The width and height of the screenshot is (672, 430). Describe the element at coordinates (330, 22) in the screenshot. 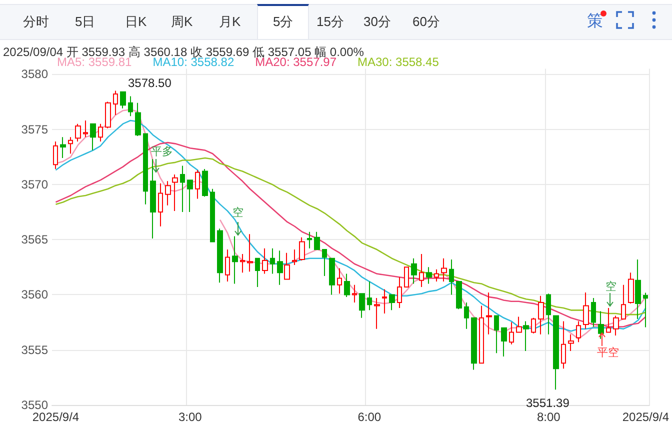

I see `text: 15分` at that location.